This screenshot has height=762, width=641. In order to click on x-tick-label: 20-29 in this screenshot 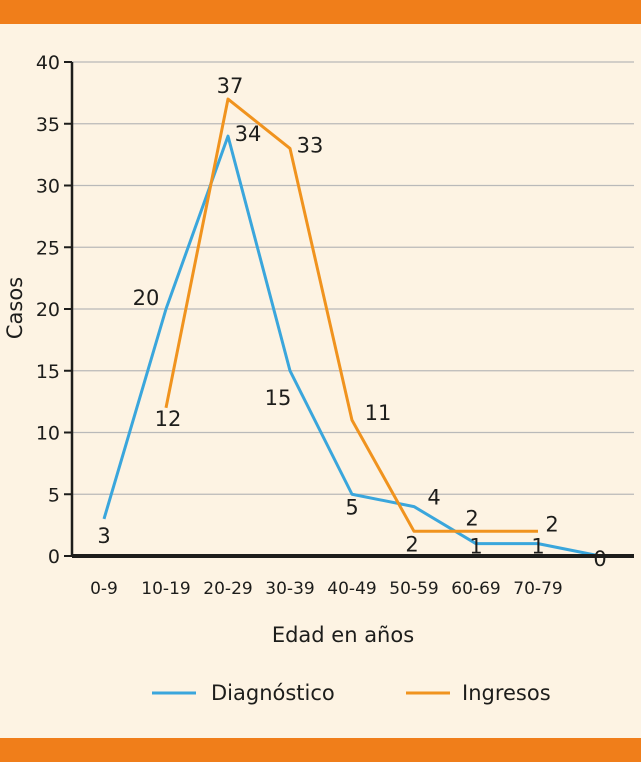, I will do `click(227, 589)`.